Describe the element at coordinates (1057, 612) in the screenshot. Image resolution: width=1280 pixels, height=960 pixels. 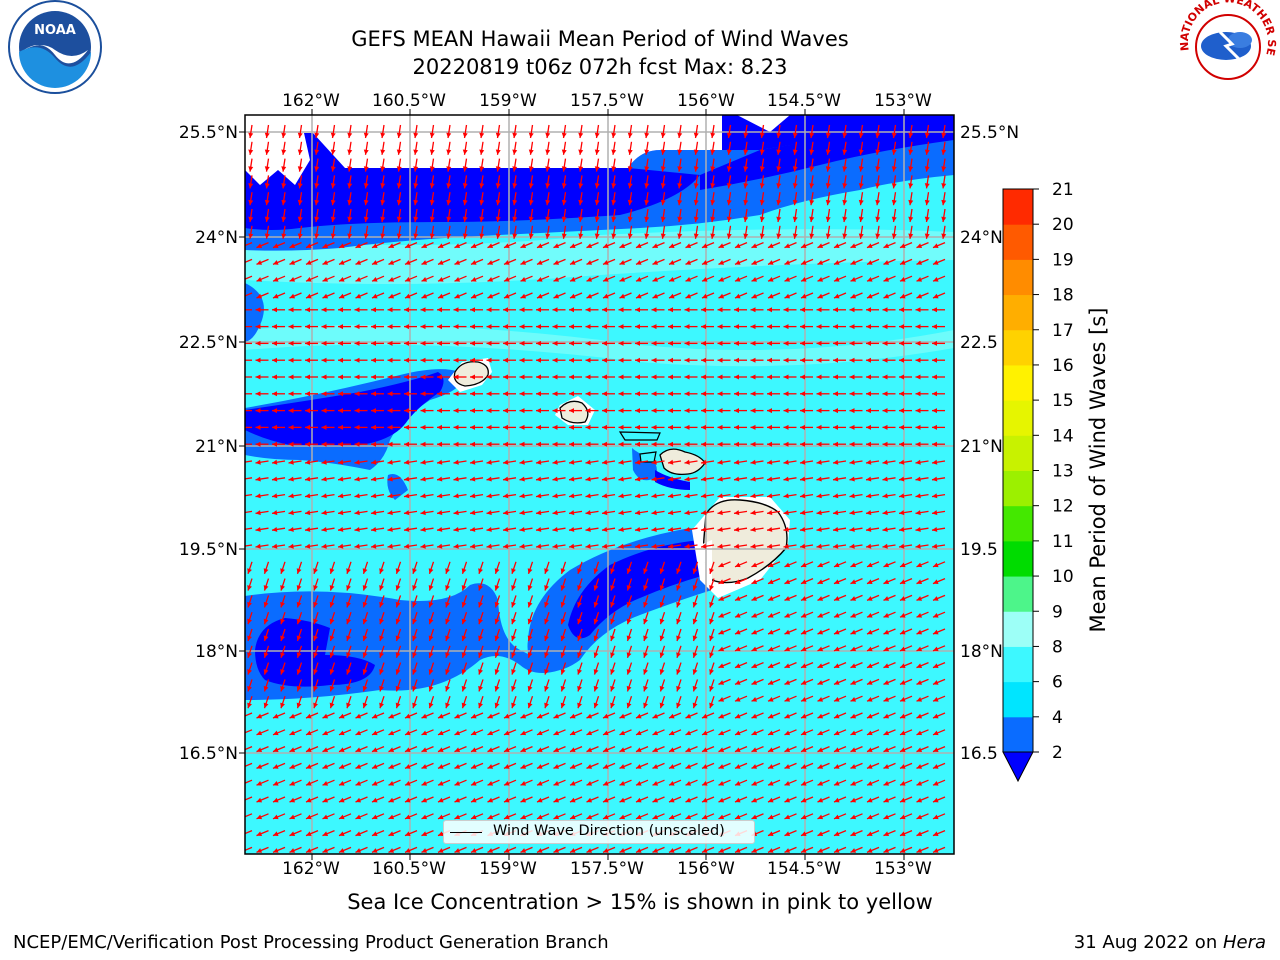
I see `colorbar-tick-label: 9` at that location.